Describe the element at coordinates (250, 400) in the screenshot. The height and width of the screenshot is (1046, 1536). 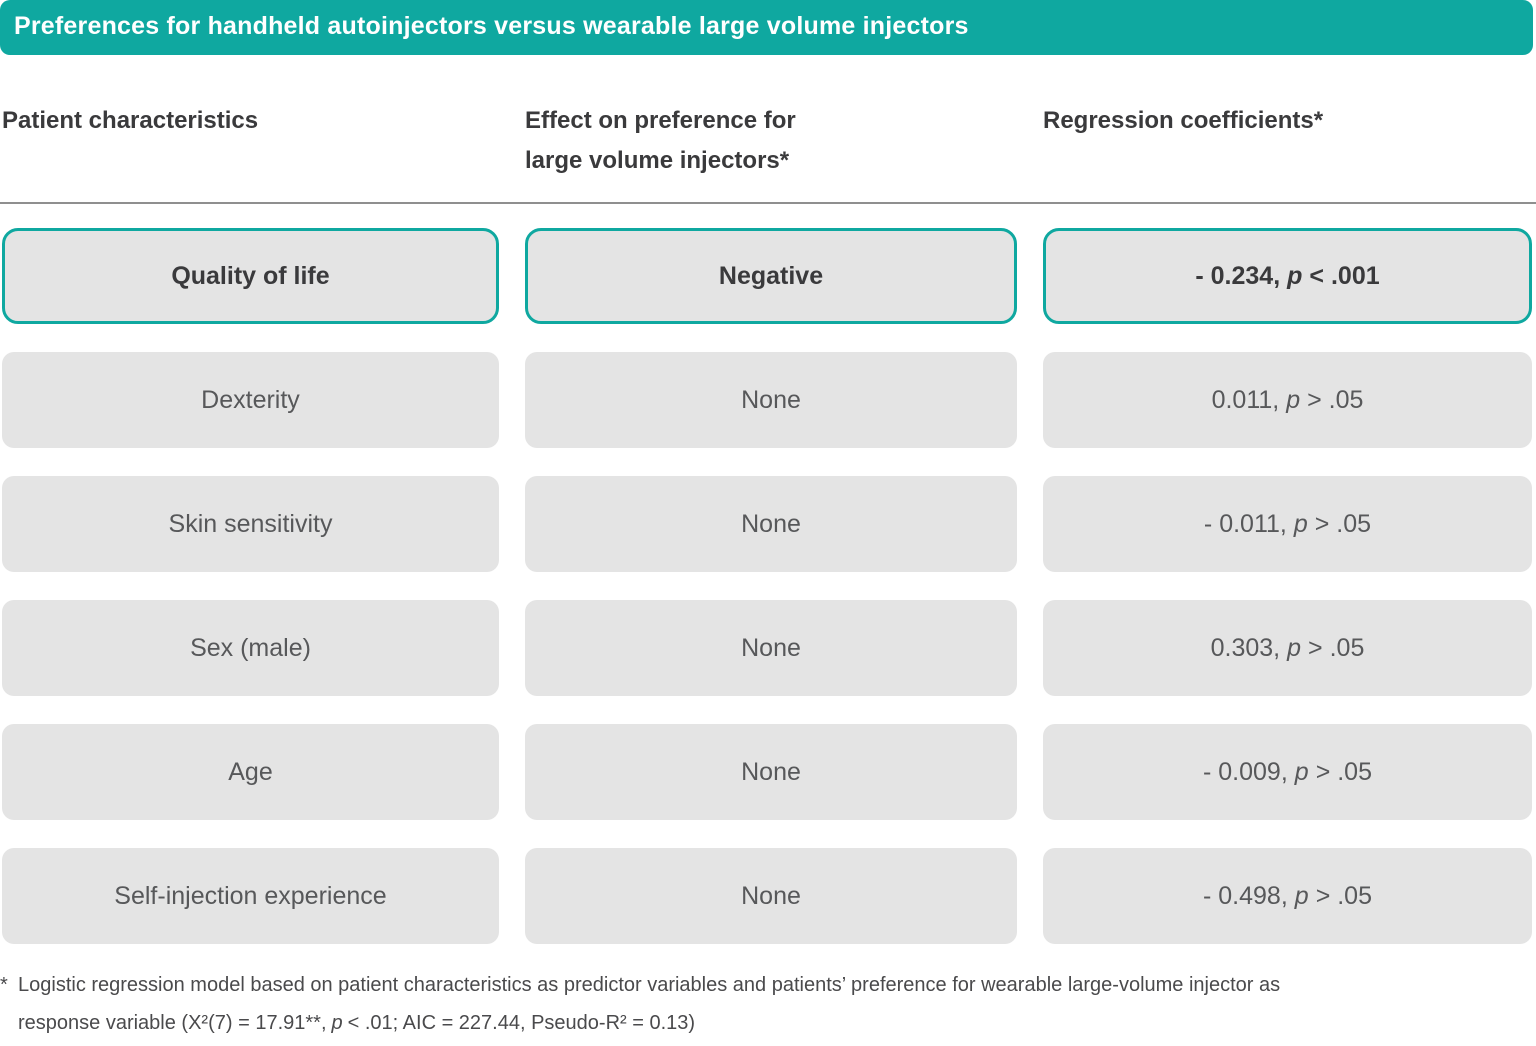
I see `cell-characteristic-dexterity: Dexterity` at that location.